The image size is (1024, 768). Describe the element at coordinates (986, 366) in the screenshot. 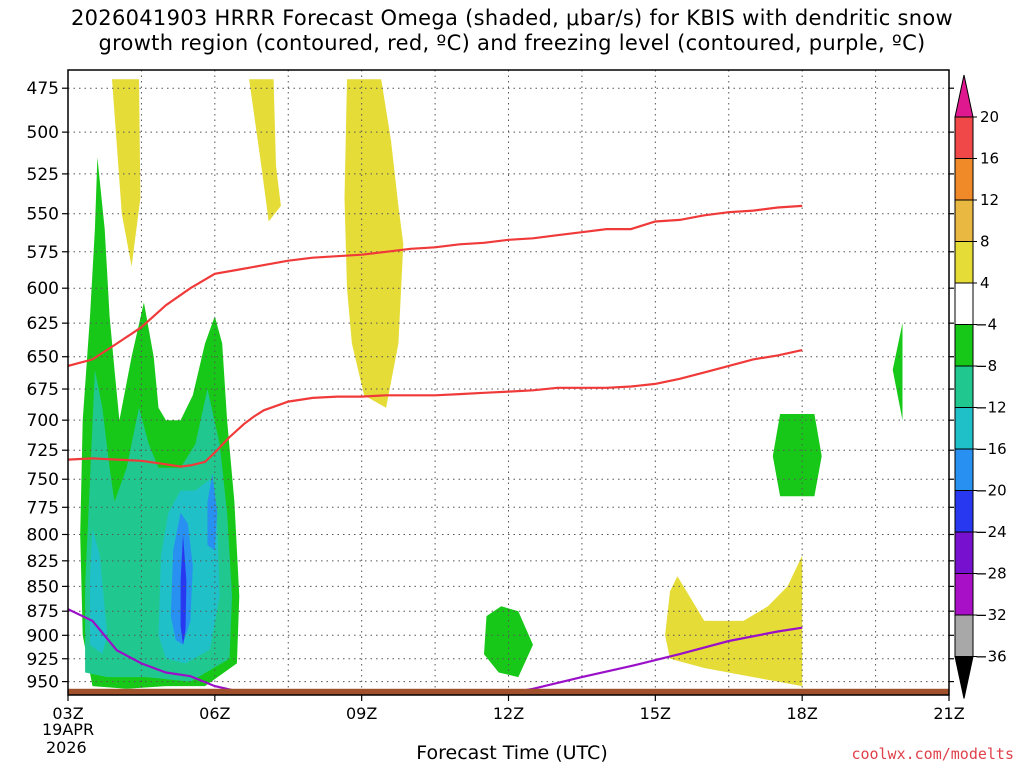

I see `colorbar-label: −8` at that location.